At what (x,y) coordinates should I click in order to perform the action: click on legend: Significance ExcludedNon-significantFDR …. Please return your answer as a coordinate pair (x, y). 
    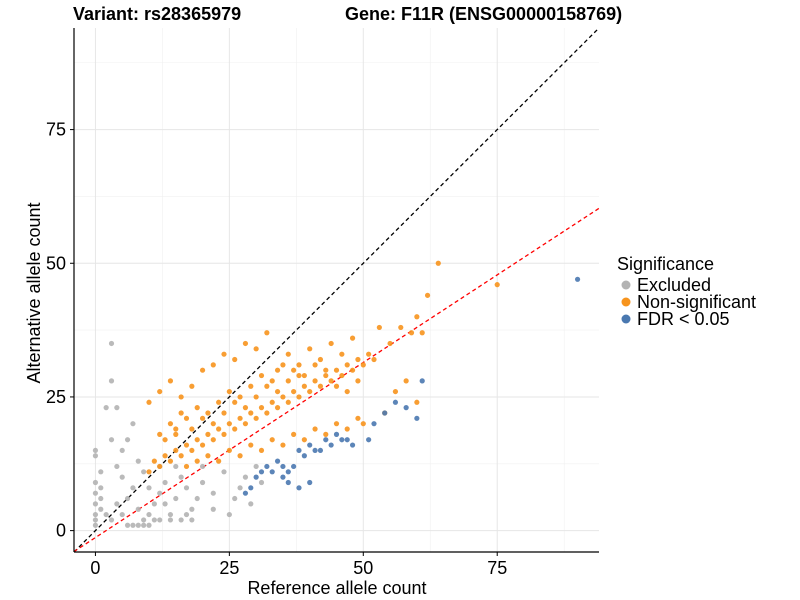
    Looking at the image, I should click on (686, 291).